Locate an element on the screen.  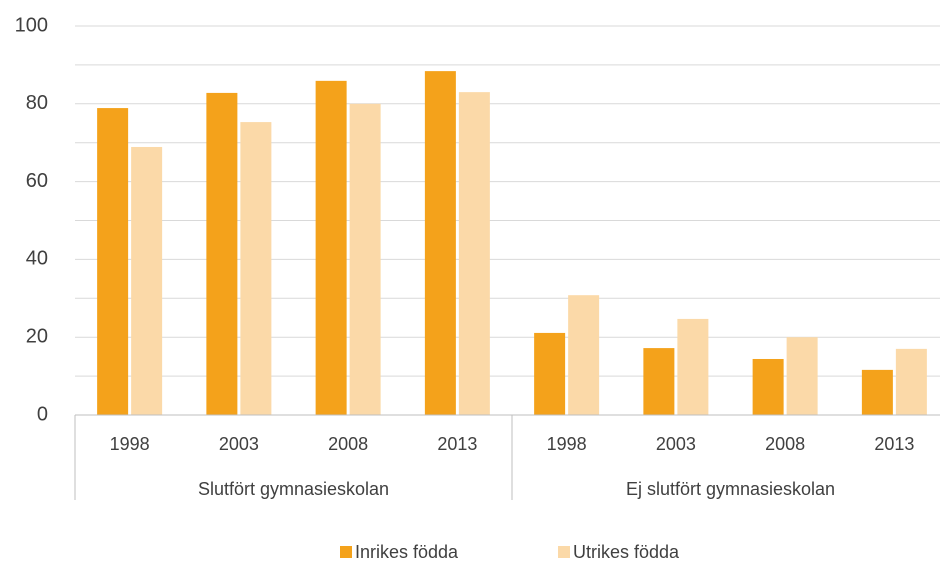
legend-label: Utrikes födda is located at coordinates (626, 552).